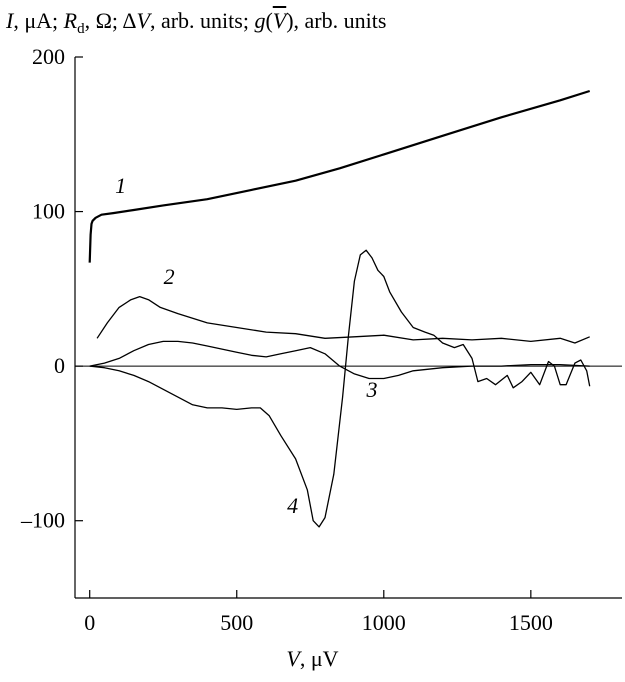 The width and height of the screenshot is (625, 682). I want to click on ylabel-r-unit: , Ω; Δ, so click(110, 20).